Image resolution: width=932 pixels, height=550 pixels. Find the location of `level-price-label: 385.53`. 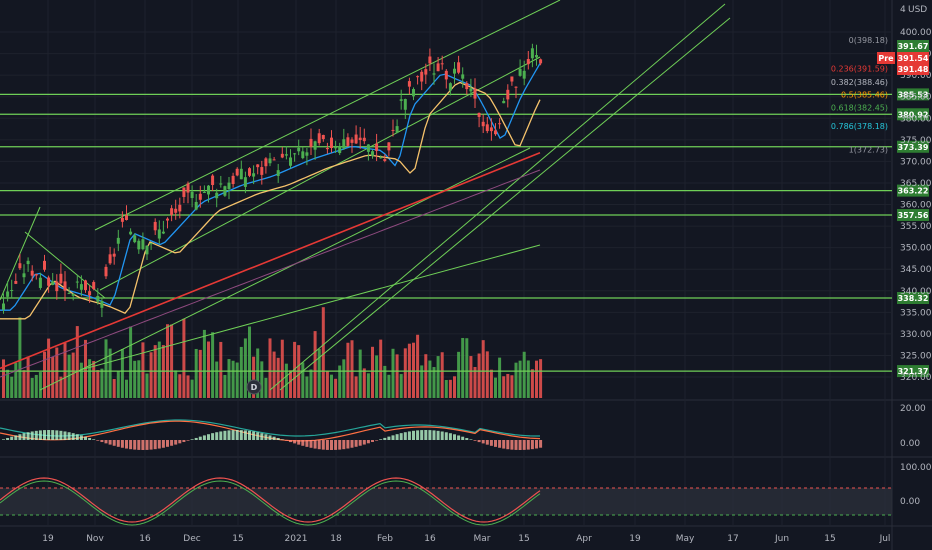

level-price-label: 385.53 is located at coordinates (913, 94).